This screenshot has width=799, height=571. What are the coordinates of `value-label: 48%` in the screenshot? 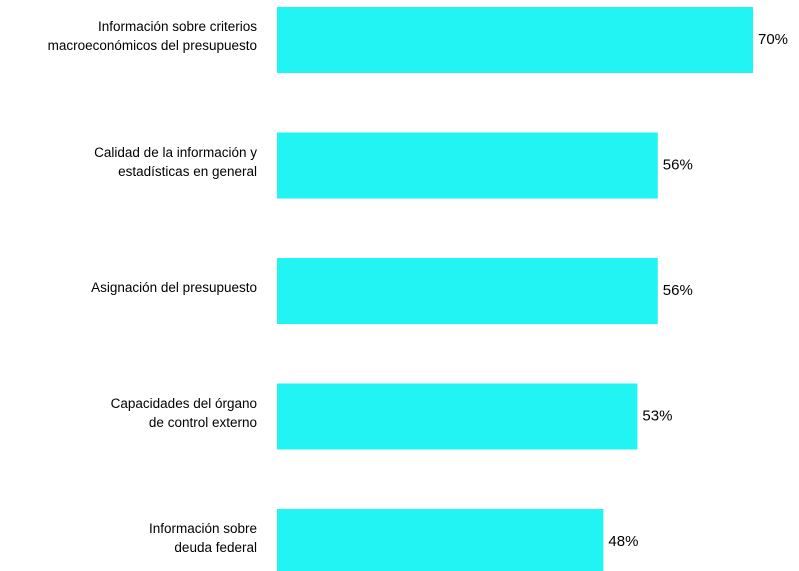 It's located at (623, 541).